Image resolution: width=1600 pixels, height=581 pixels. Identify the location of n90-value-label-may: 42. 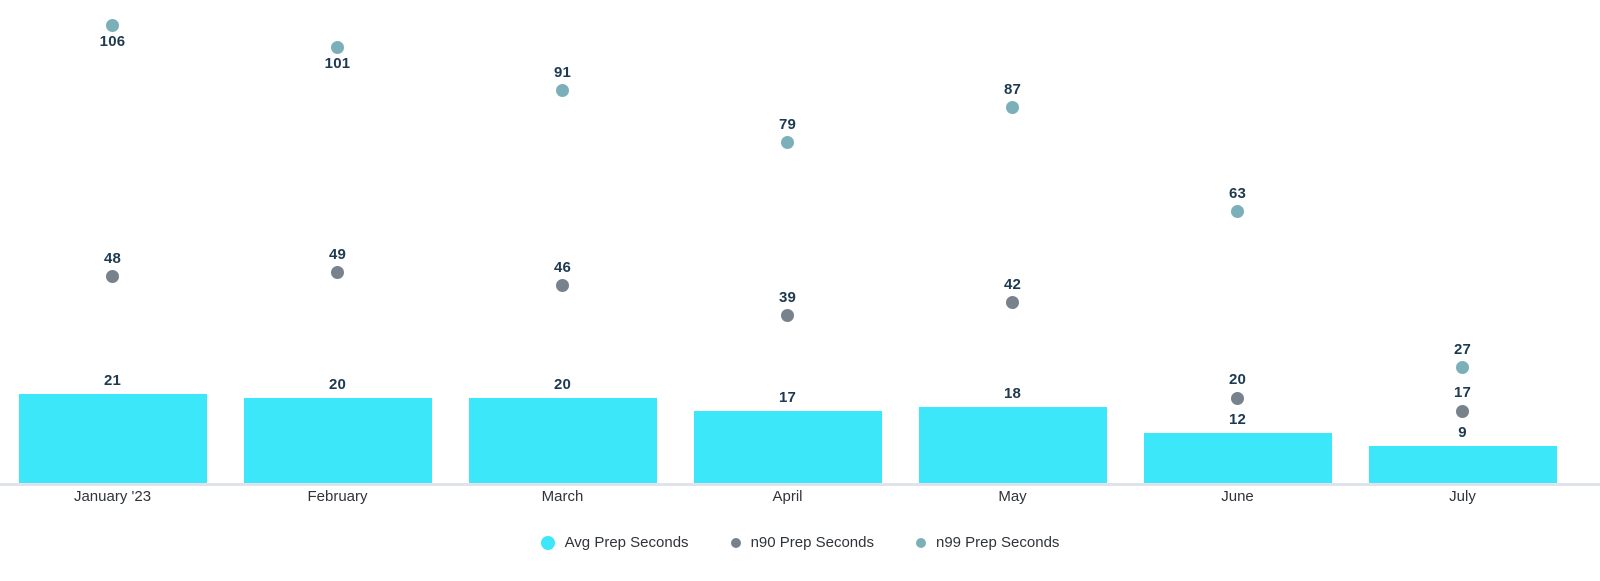
(1012, 284).